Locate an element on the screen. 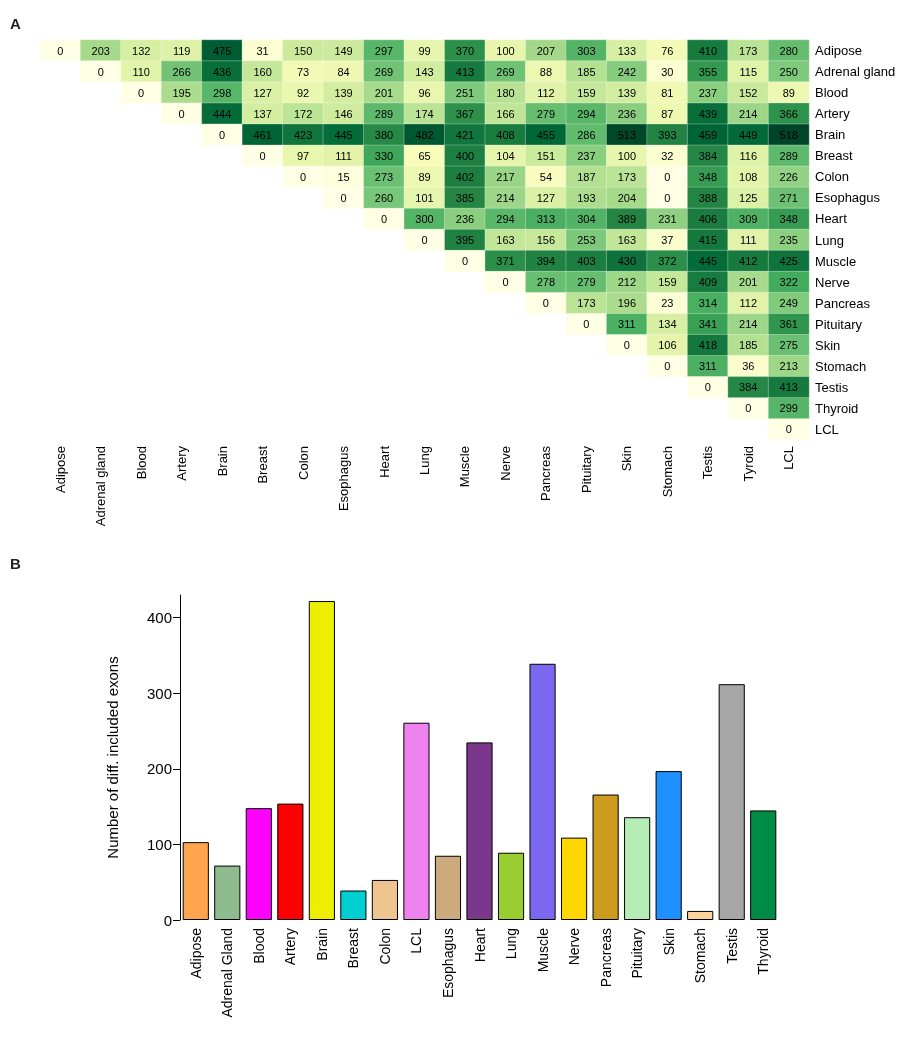  data-label: 73 is located at coordinates (303, 71).